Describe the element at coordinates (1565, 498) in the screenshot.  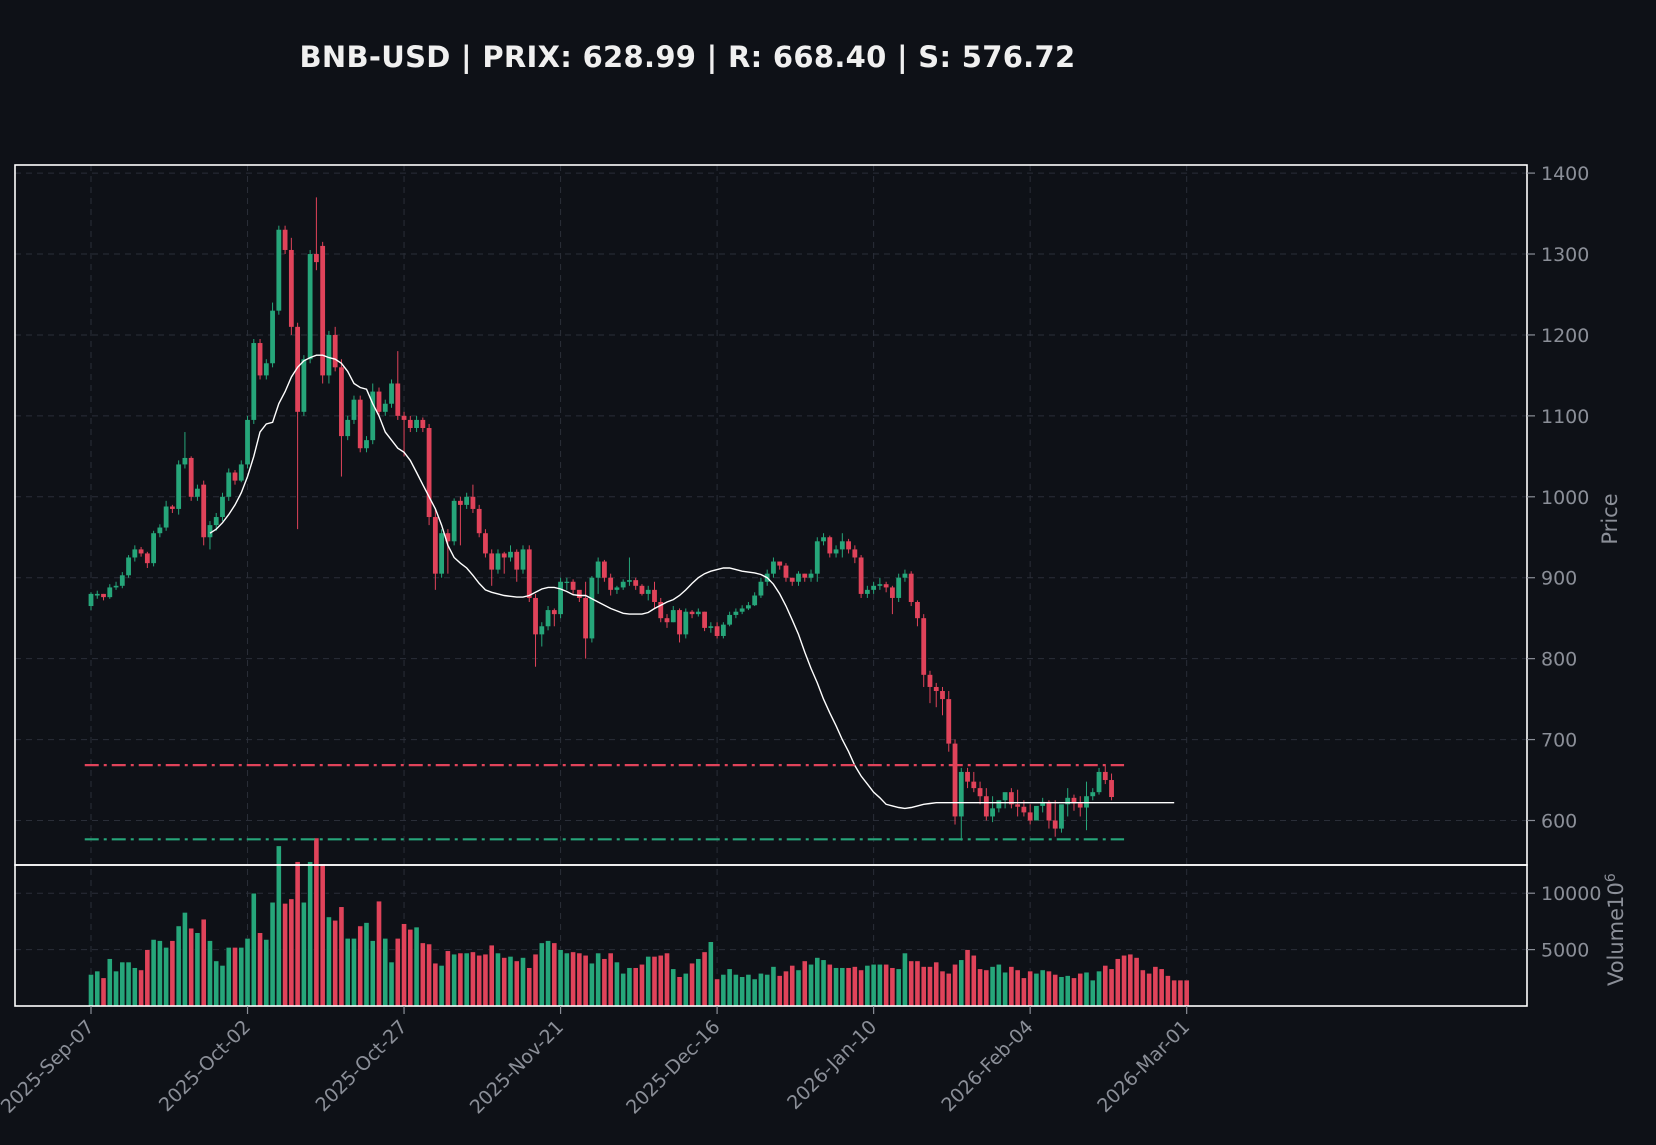
I see `price-tick-label: 1000` at that location.